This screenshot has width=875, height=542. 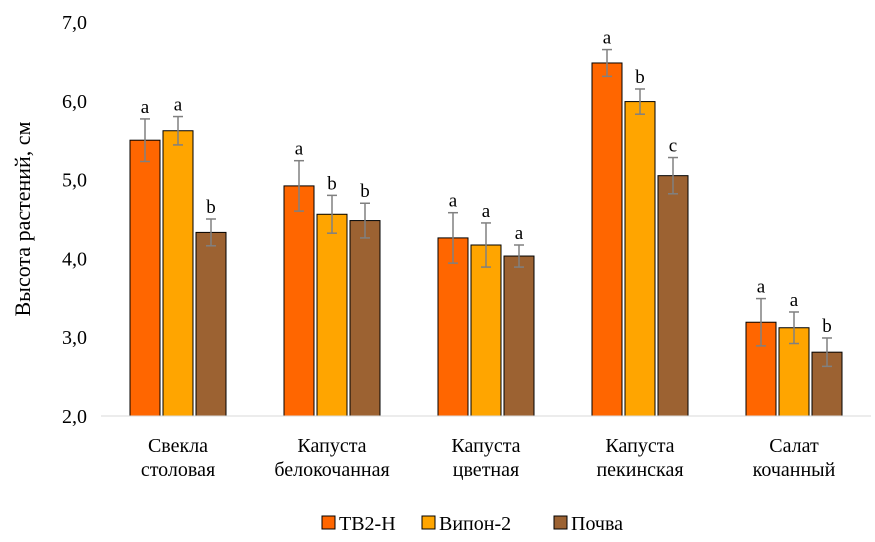 What do you see at coordinates (74, 417) in the screenshot?
I see `y-tick-label: 2,0` at bounding box center [74, 417].